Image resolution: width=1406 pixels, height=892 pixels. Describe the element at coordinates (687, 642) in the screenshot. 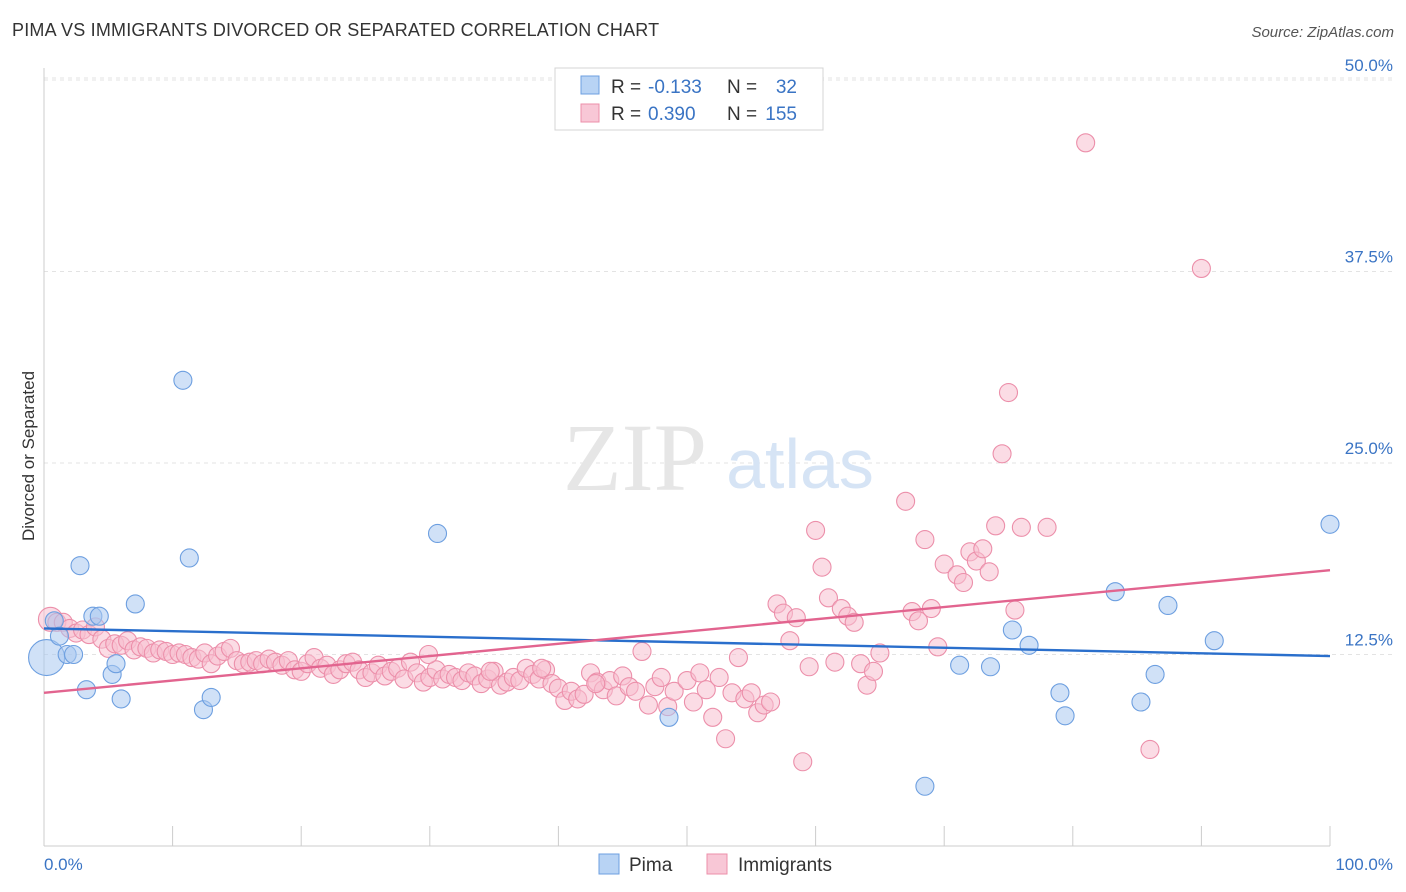

I see `pima-trend-line` at that location.